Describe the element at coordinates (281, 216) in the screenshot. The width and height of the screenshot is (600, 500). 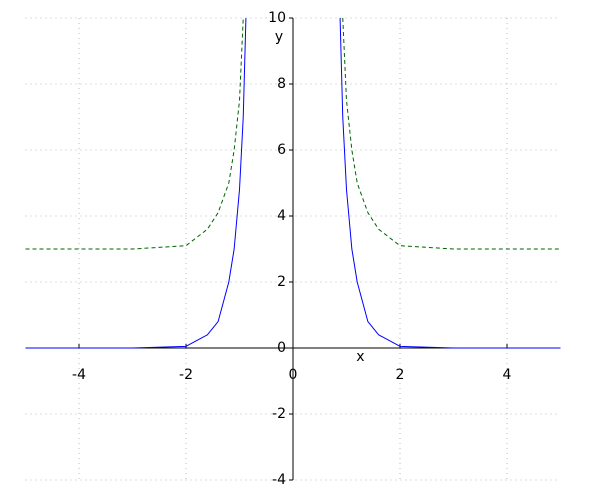
I see `y-tick-label: 4` at that location.